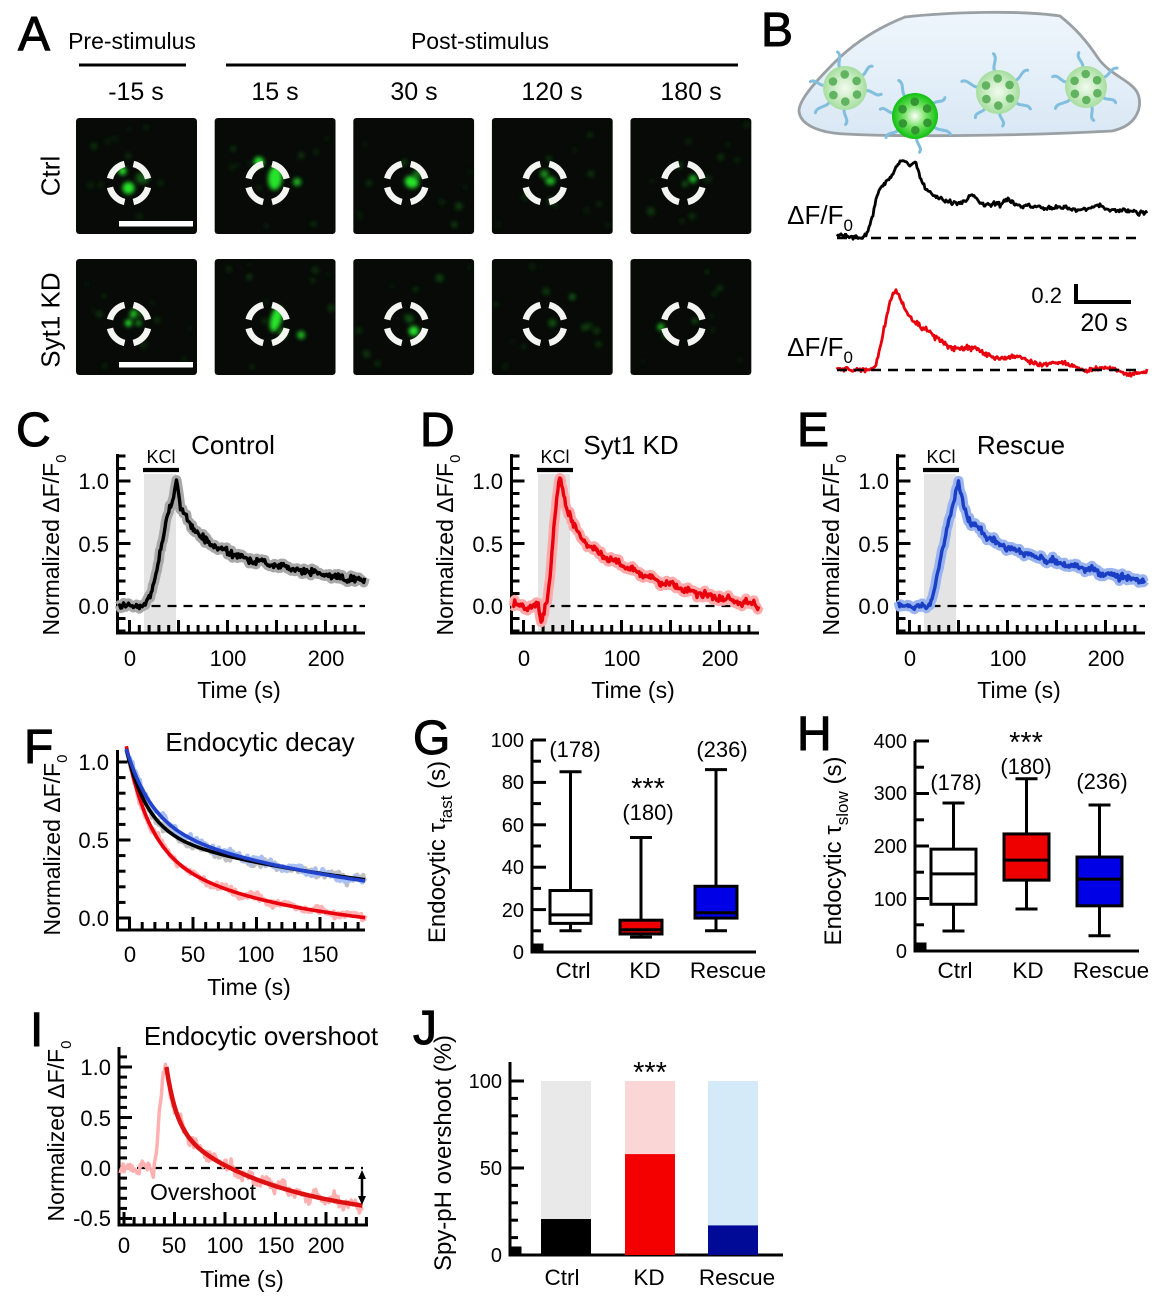  Describe the element at coordinates (259, 742) in the screenshot. I see `svg-text: Endocytic decay` at that location.